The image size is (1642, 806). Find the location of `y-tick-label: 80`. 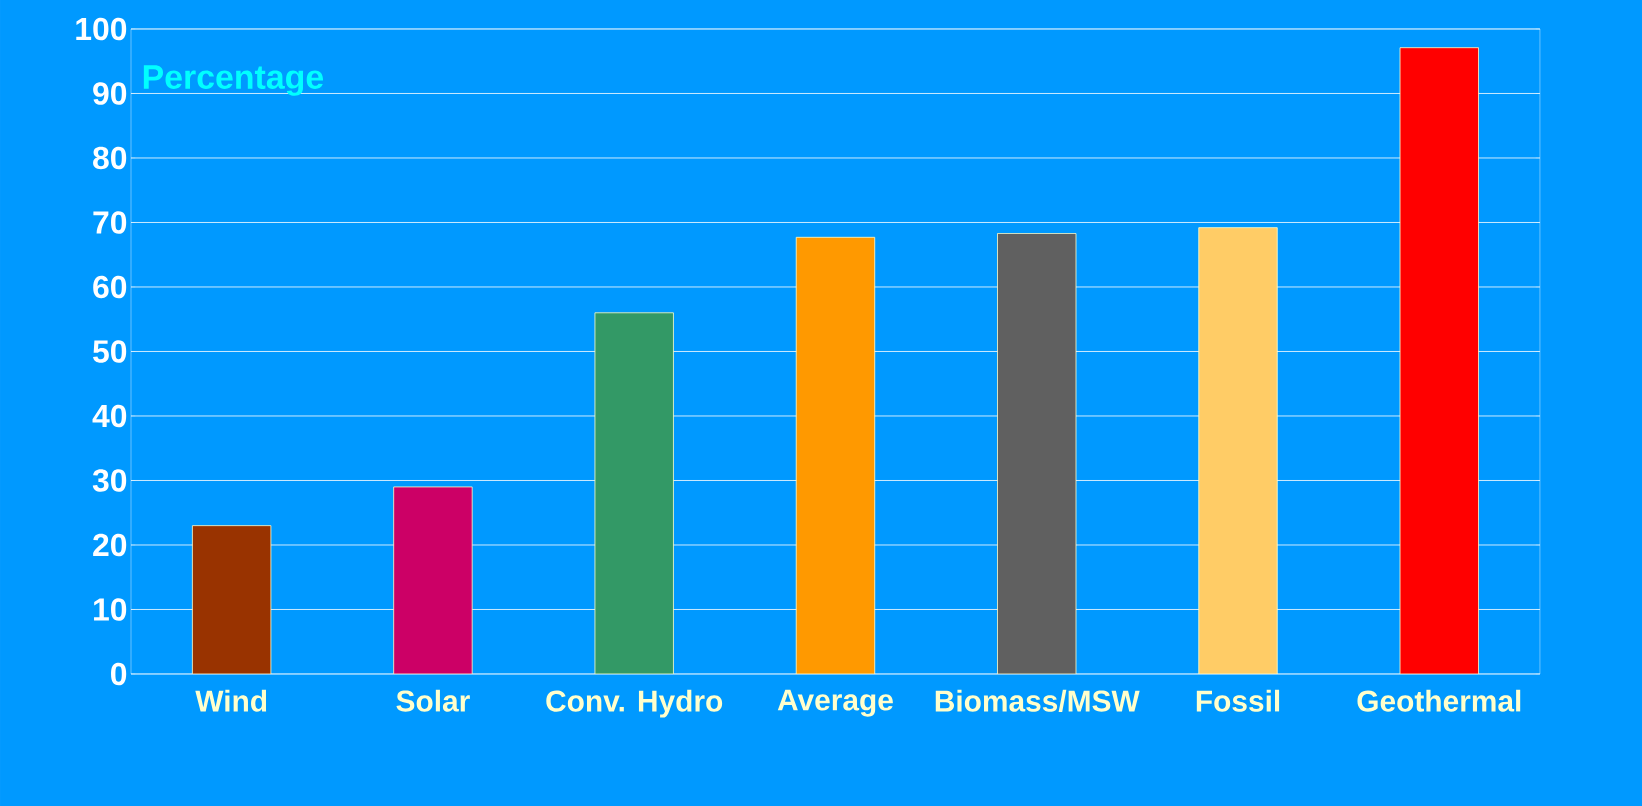

y-tick-label: 80 is located at coordinates (110, 158).